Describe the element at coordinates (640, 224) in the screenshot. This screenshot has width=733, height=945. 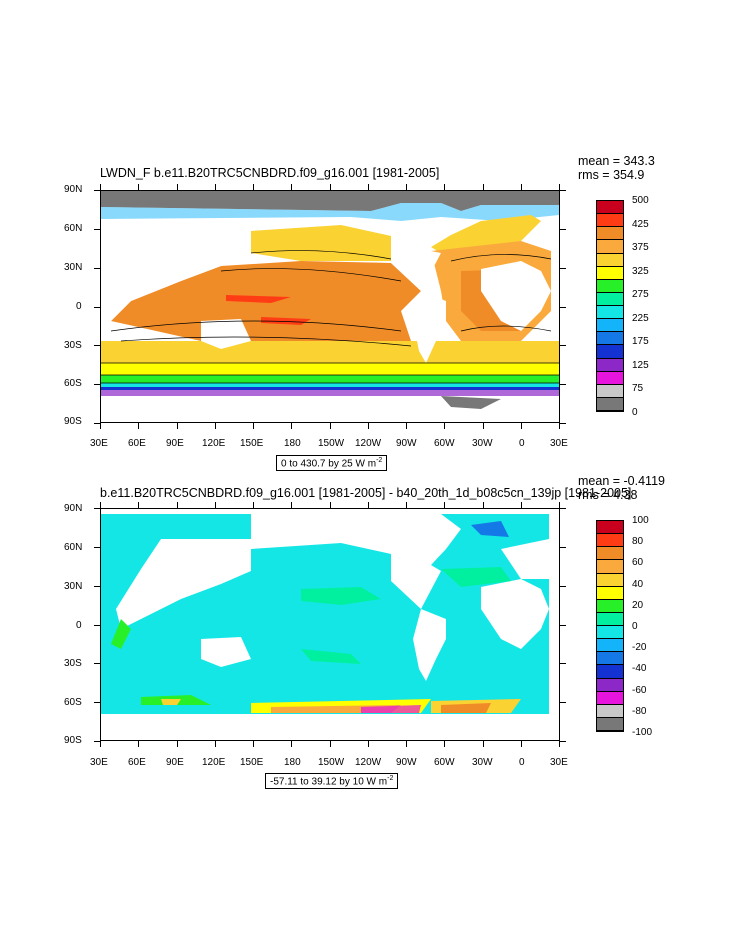
I see `colorbar-label: 425` at that location.